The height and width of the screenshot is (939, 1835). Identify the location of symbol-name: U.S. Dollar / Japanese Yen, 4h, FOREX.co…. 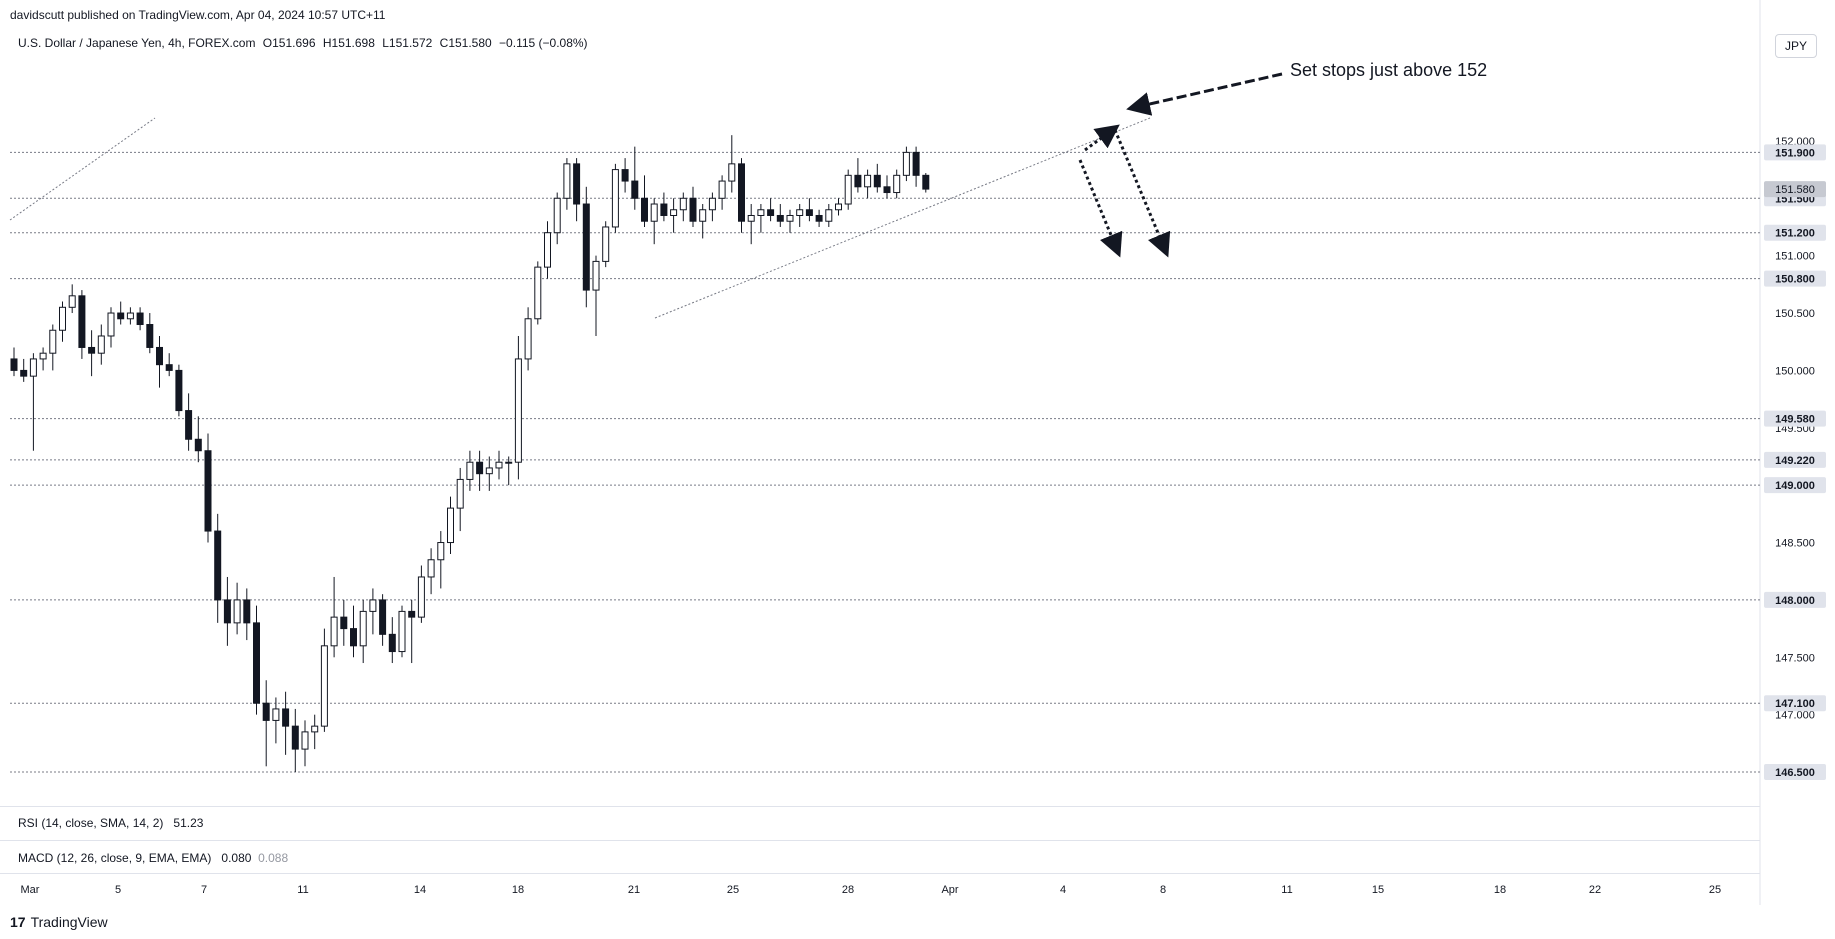
(137, 43).